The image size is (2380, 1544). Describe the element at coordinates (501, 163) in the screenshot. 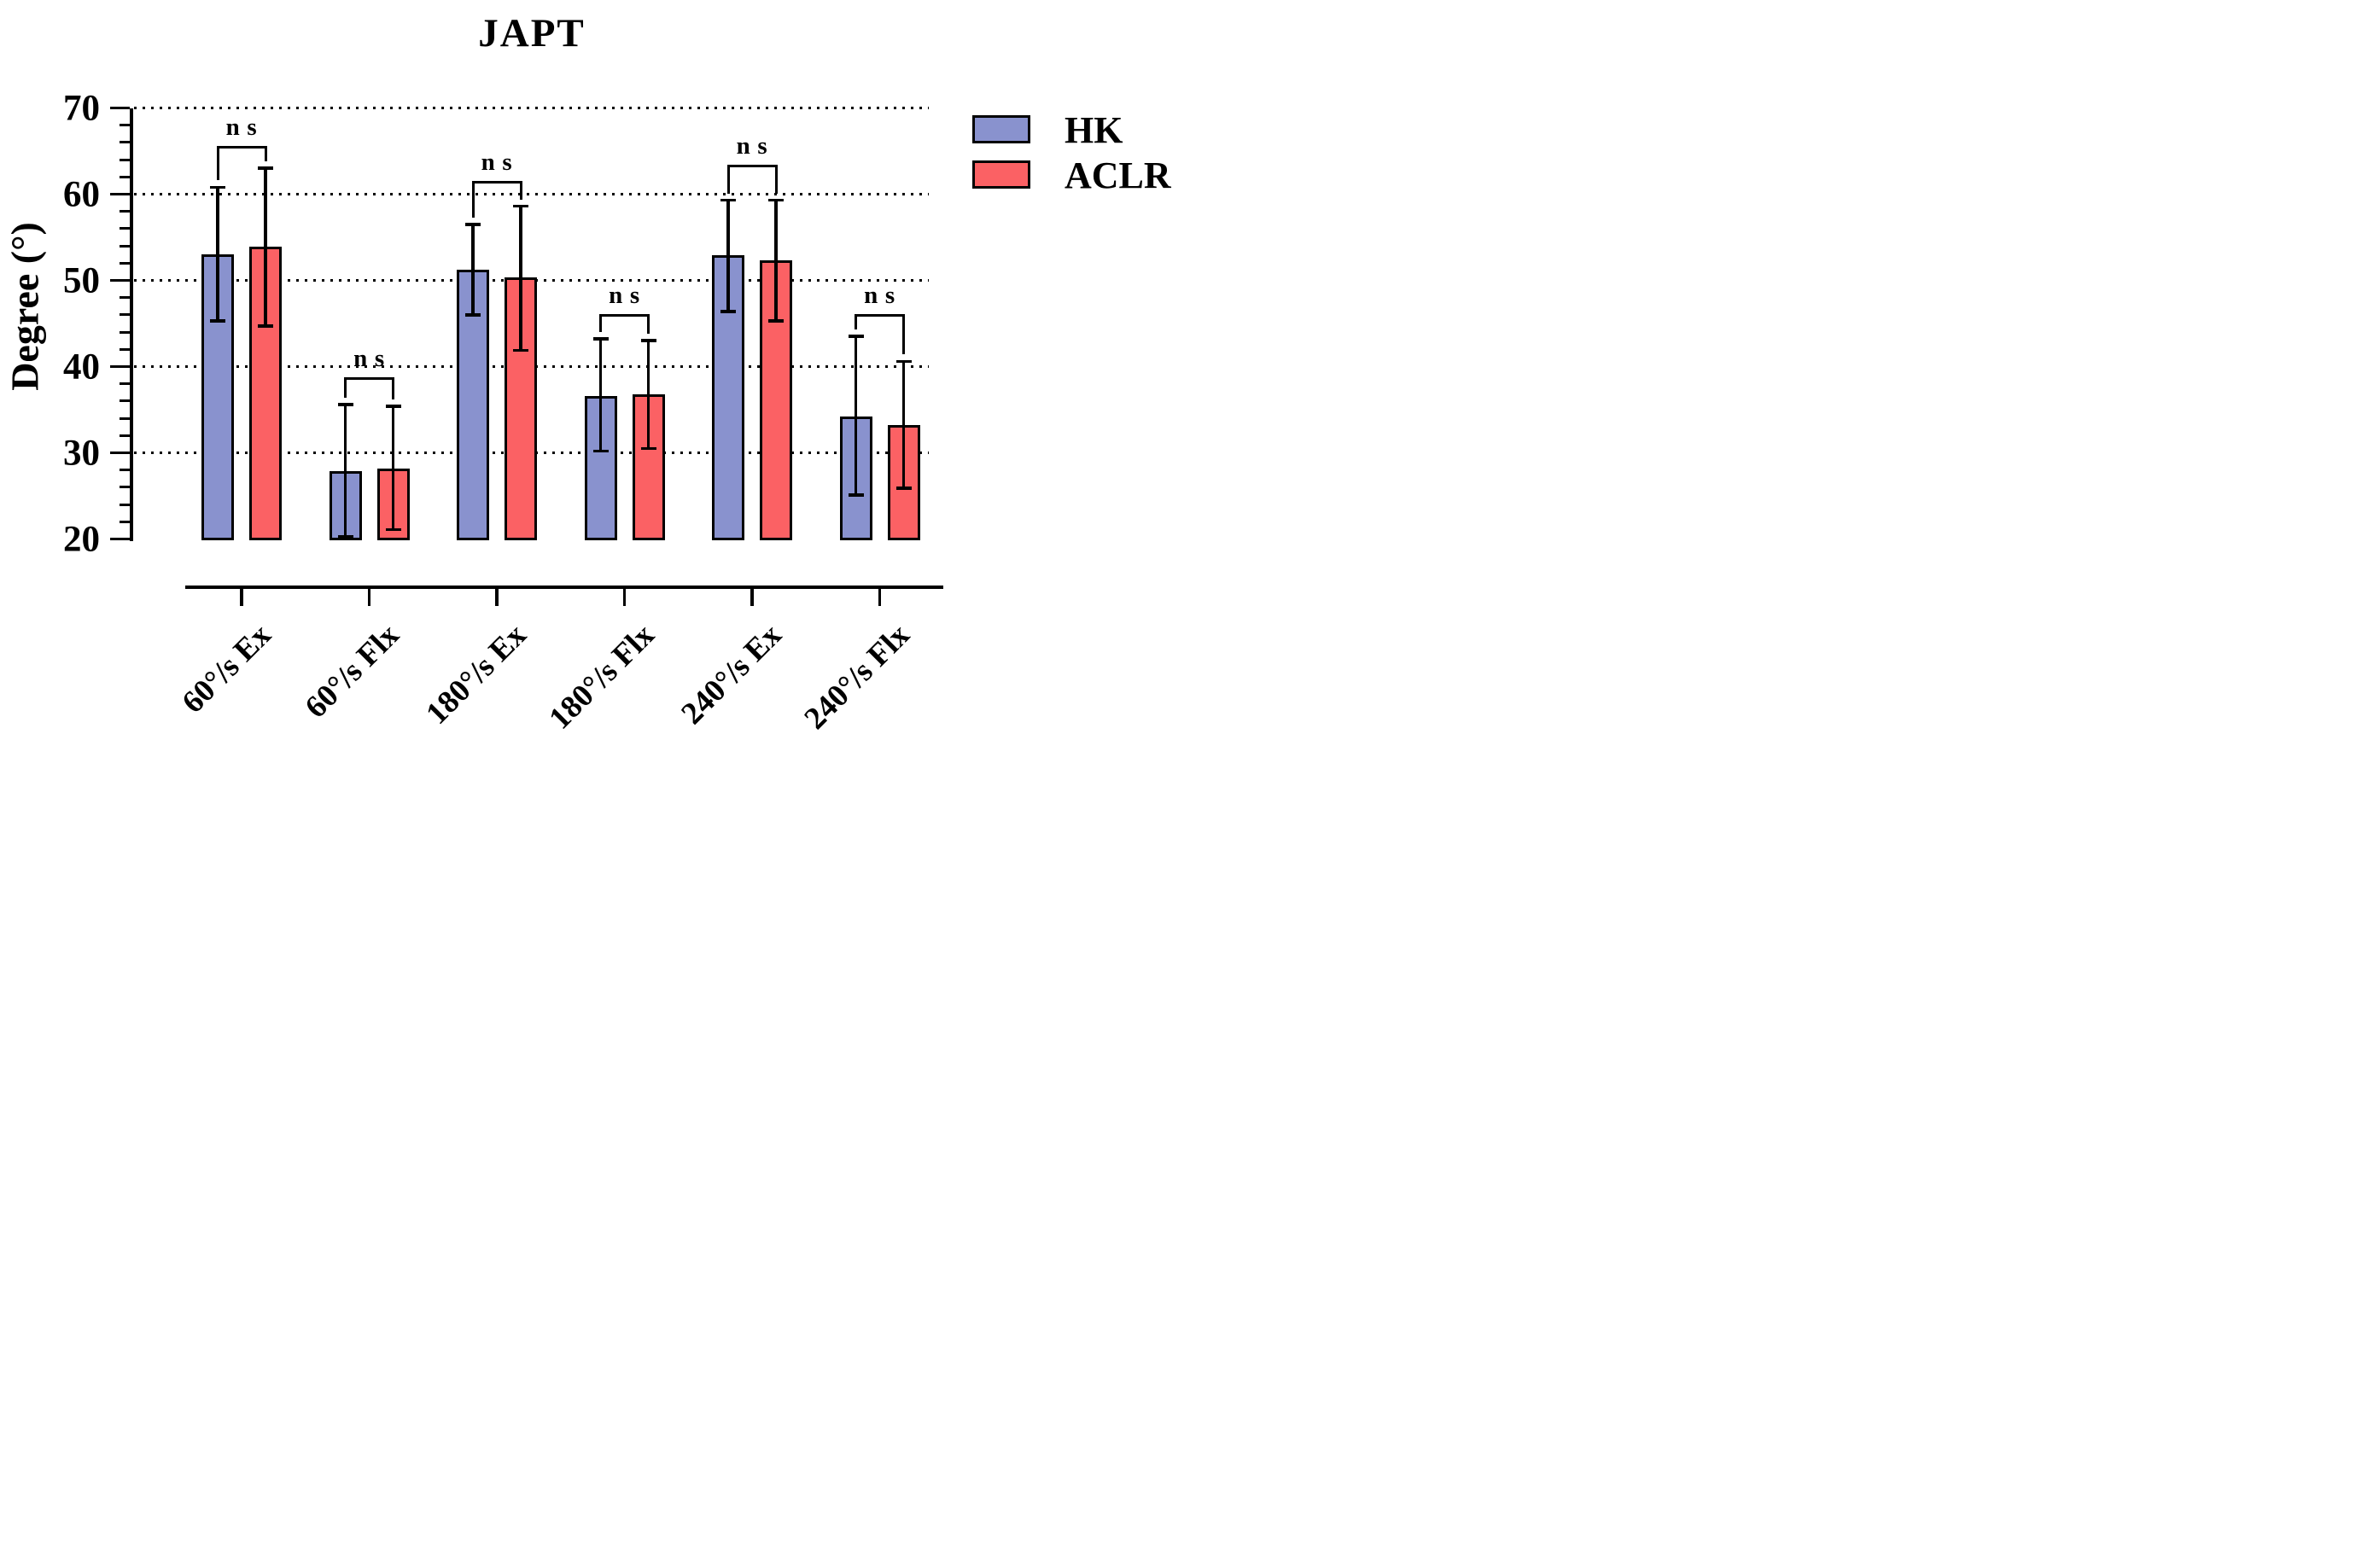

I see `sig-label-2: ns` at that location.